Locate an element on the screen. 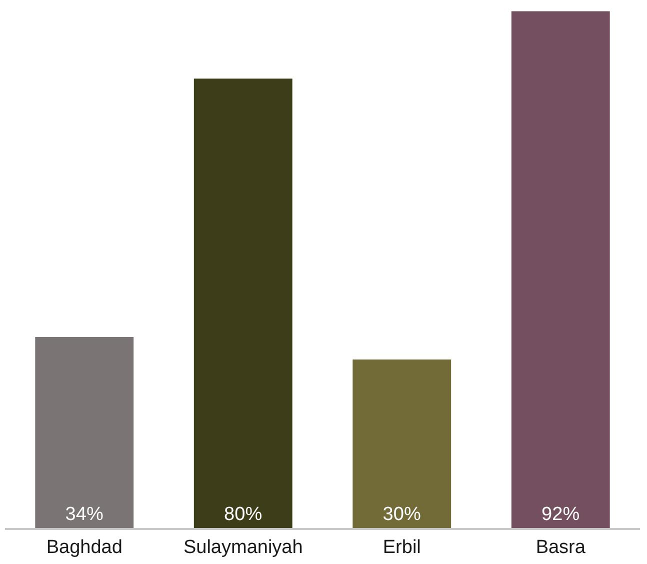 The height and width of the screenshot is (564, 647). data-label: 80% is located at coordinates (243, 514).